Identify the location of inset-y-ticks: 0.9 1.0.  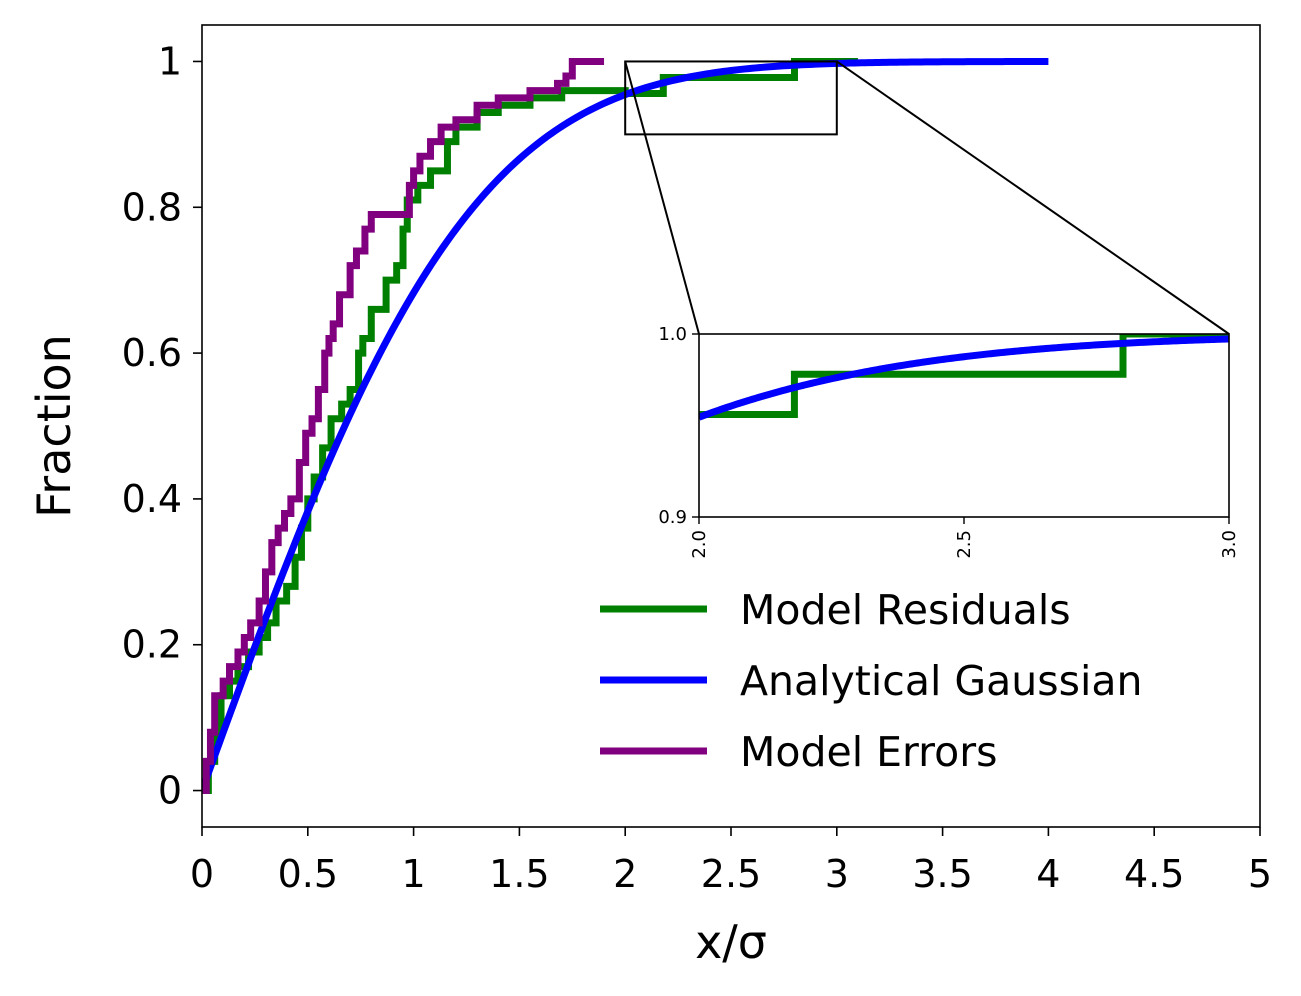
(678, 426).